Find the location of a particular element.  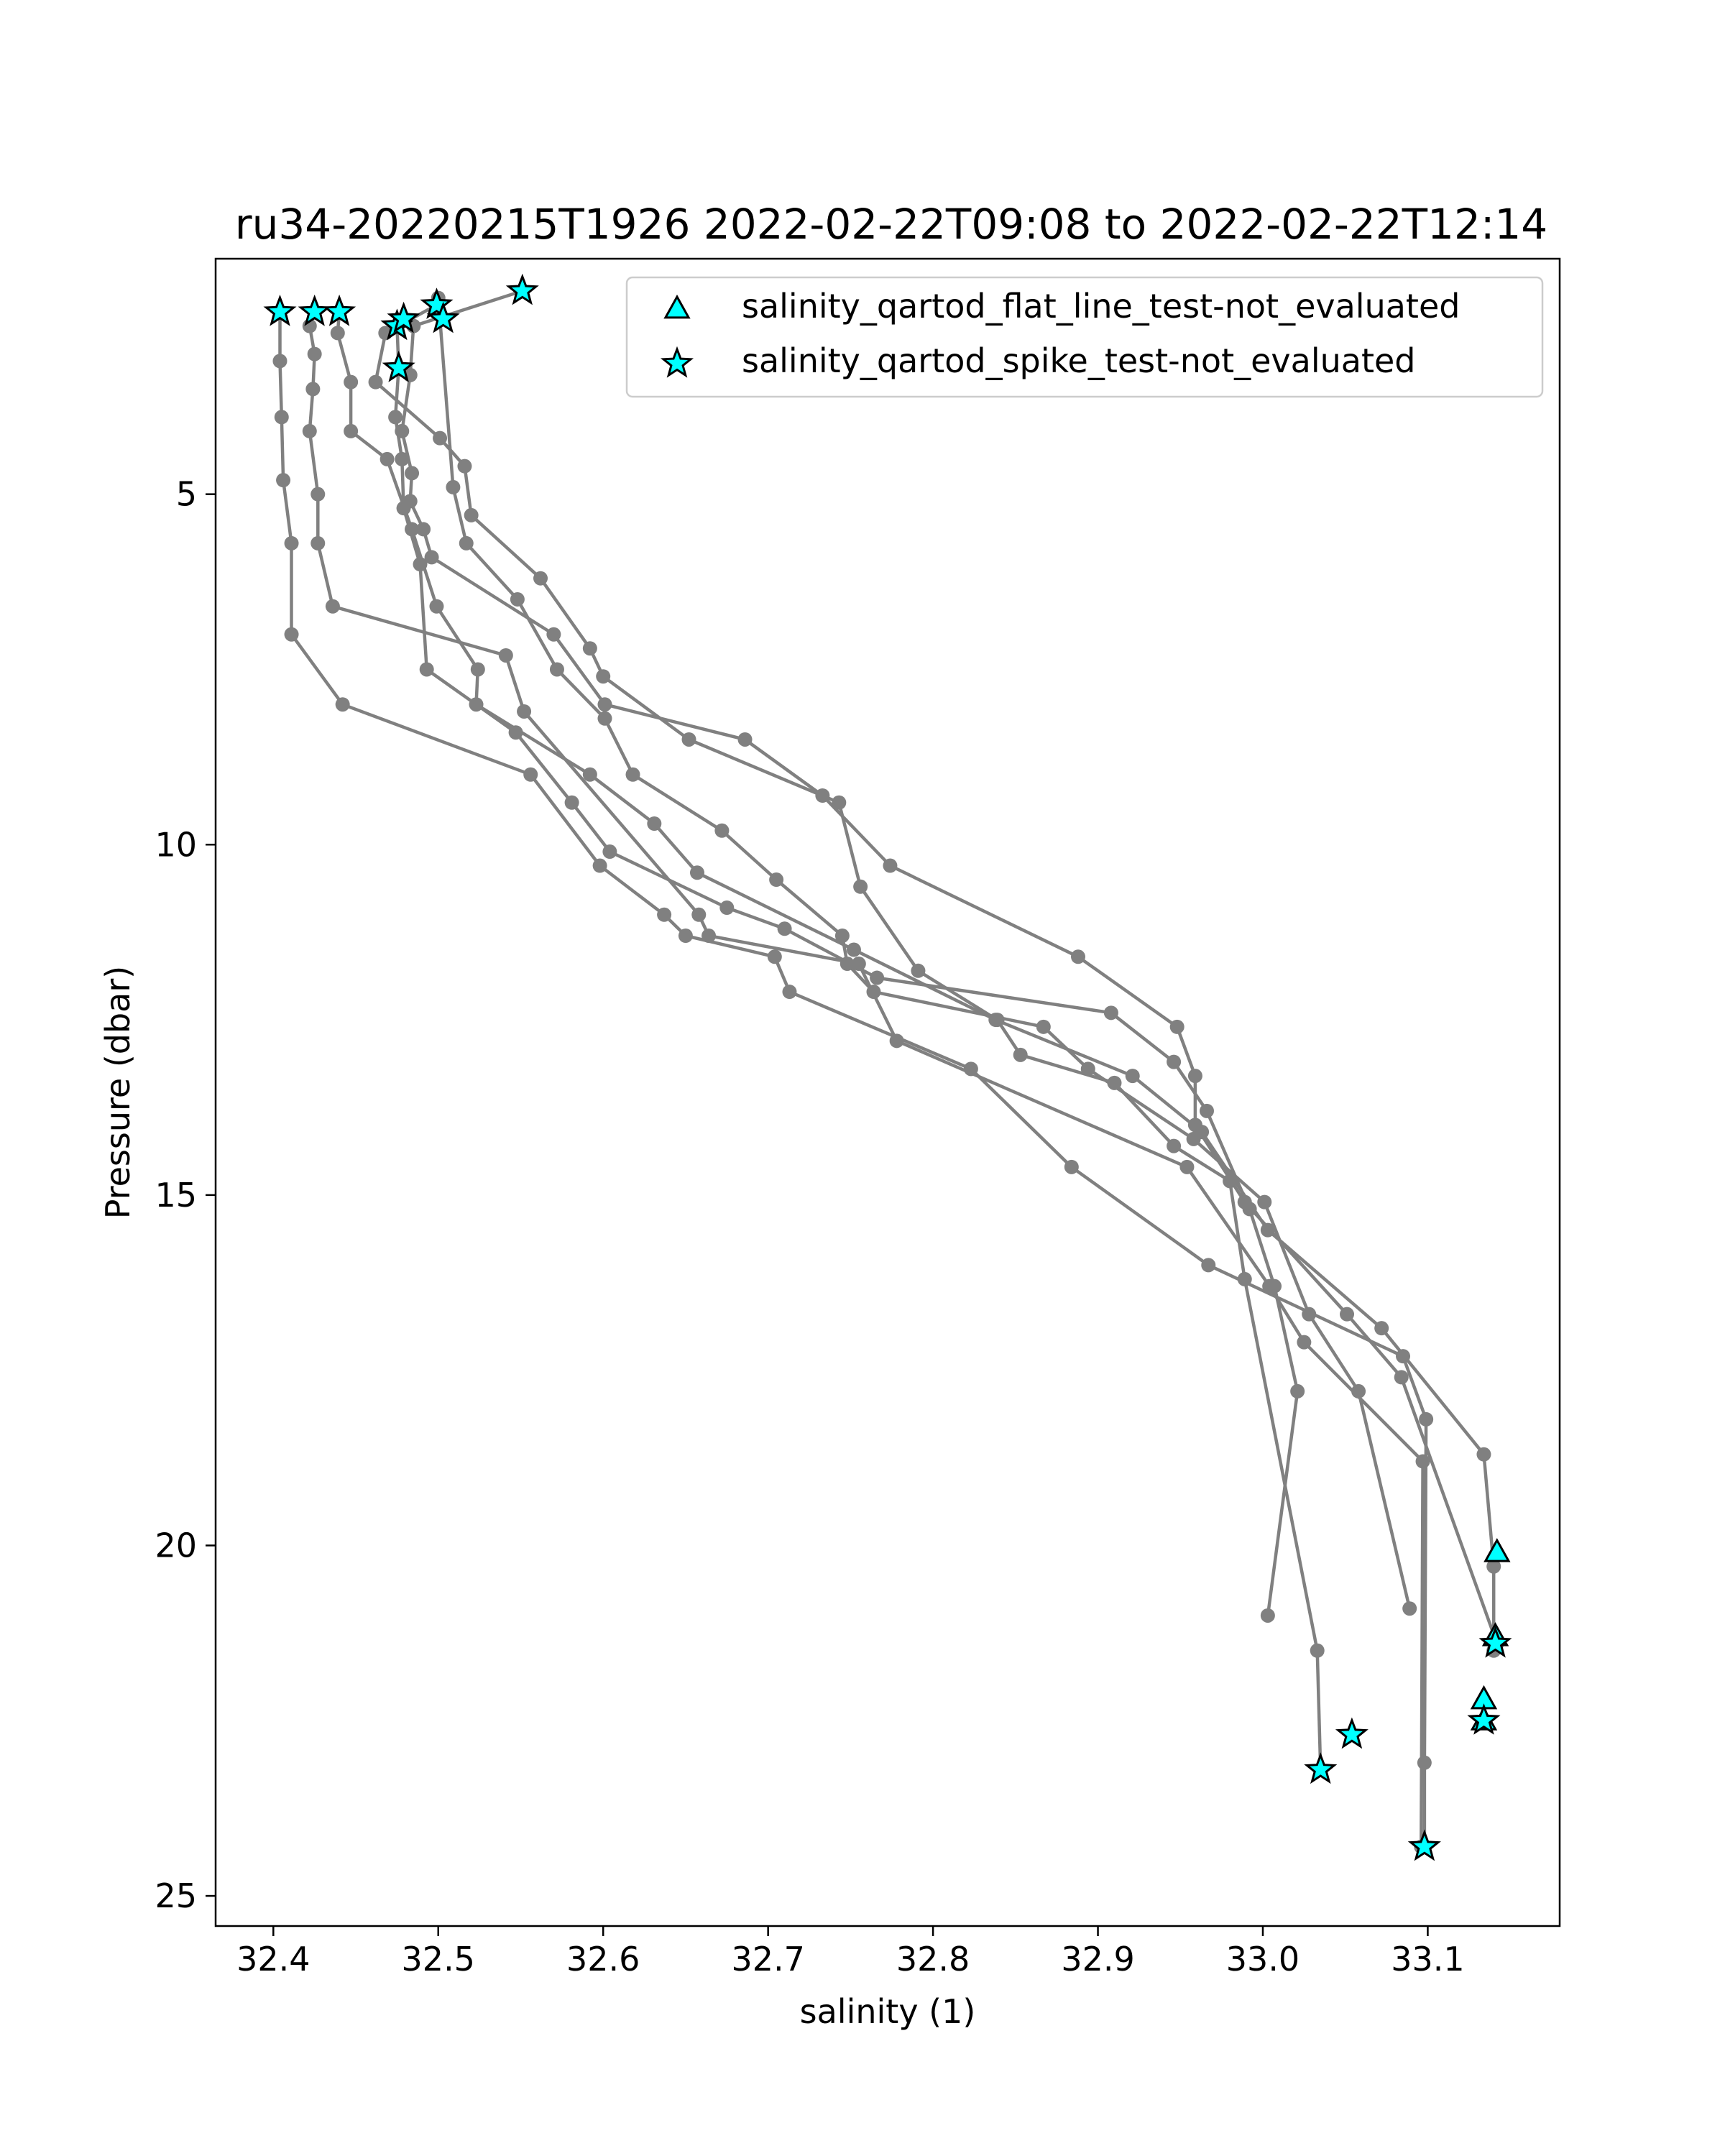

legend-triangle-shape is located at coordinates (677, 306).